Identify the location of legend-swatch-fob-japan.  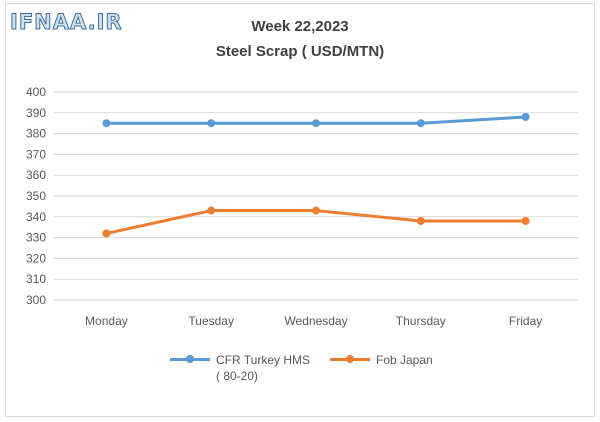
(350, 359).